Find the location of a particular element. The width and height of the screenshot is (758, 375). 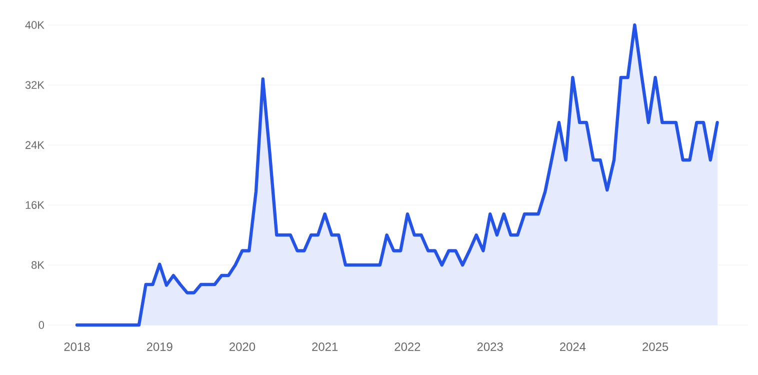

x-tick-label: 2021 is located at coordinates (325, 346).